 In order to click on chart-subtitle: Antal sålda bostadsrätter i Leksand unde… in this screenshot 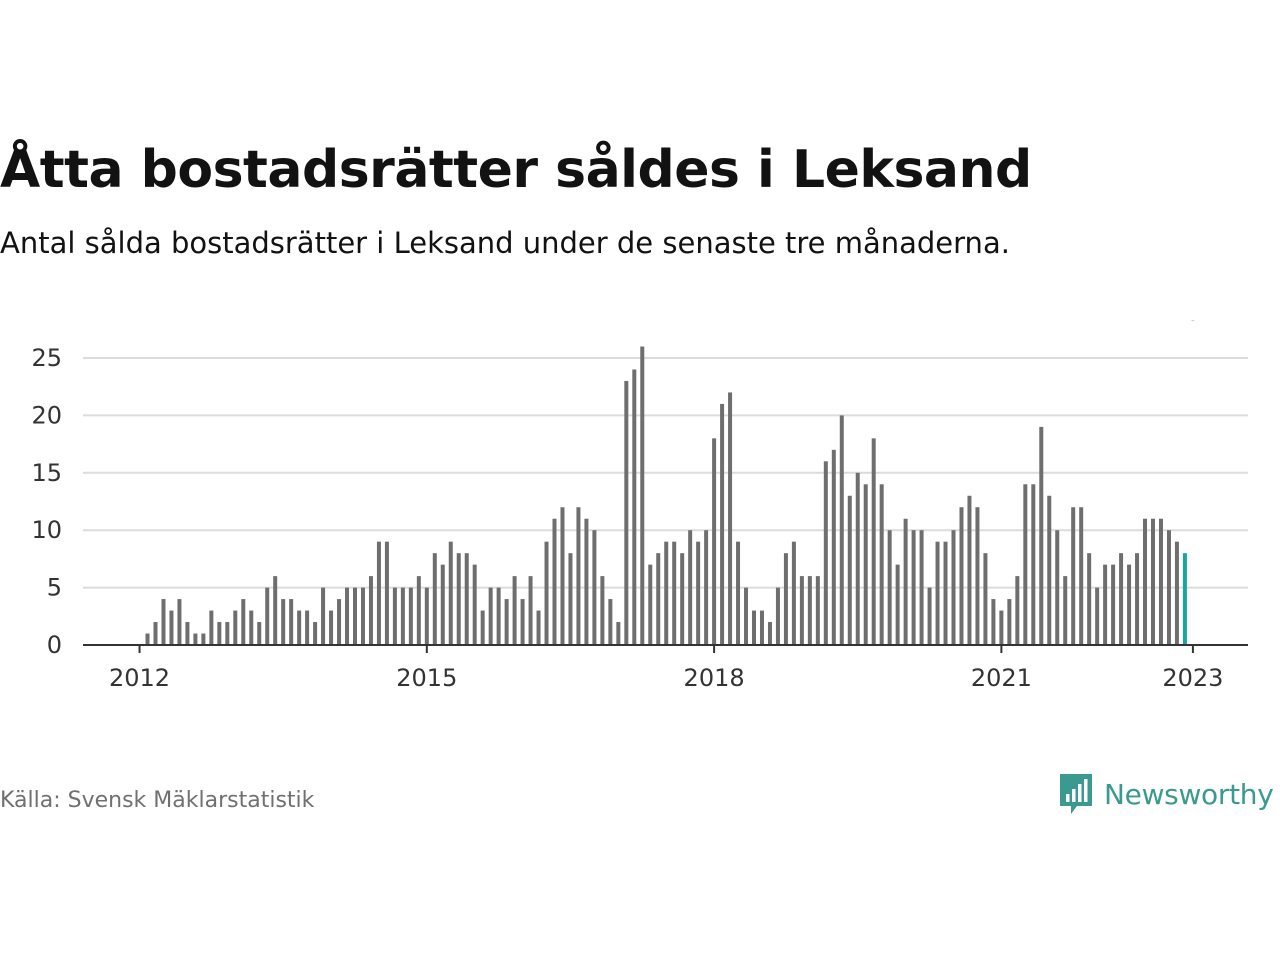, I will do `click(505, 243)`.